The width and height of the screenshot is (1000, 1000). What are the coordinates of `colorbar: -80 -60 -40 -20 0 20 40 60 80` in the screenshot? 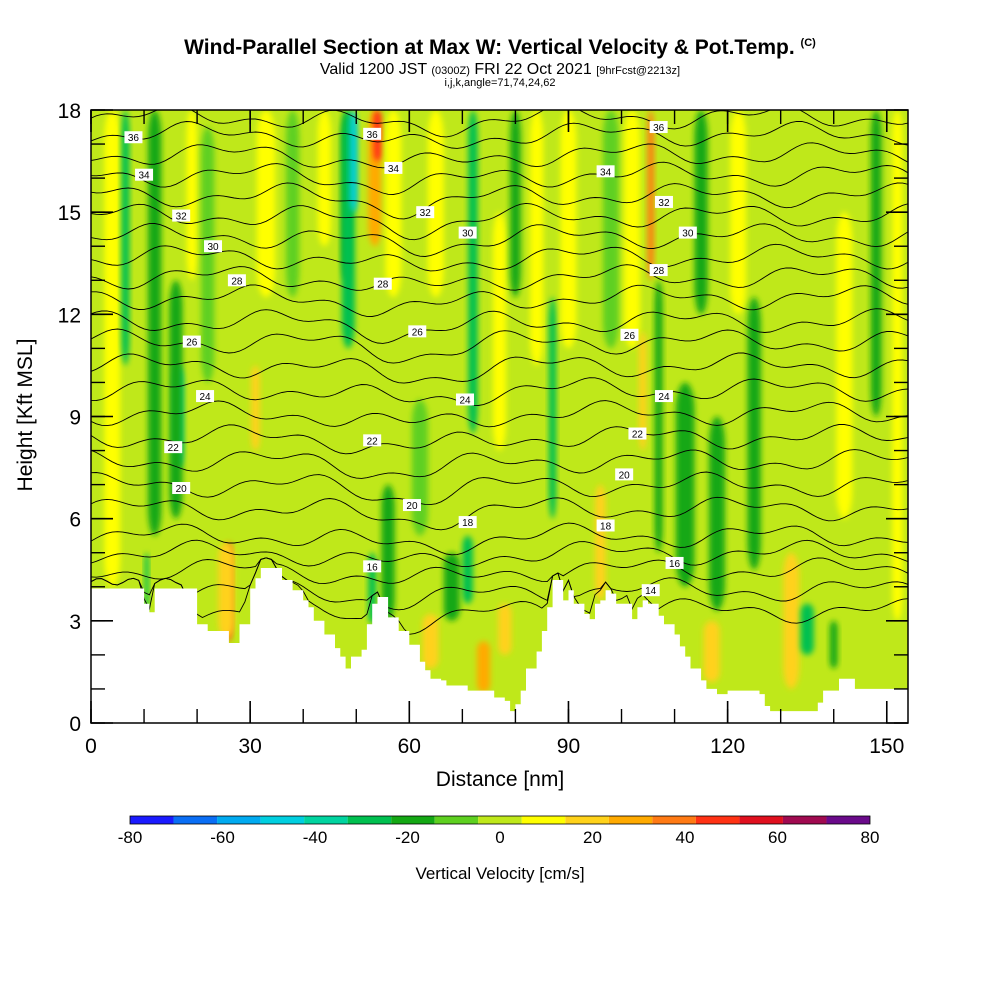 It's located at (499, 831).